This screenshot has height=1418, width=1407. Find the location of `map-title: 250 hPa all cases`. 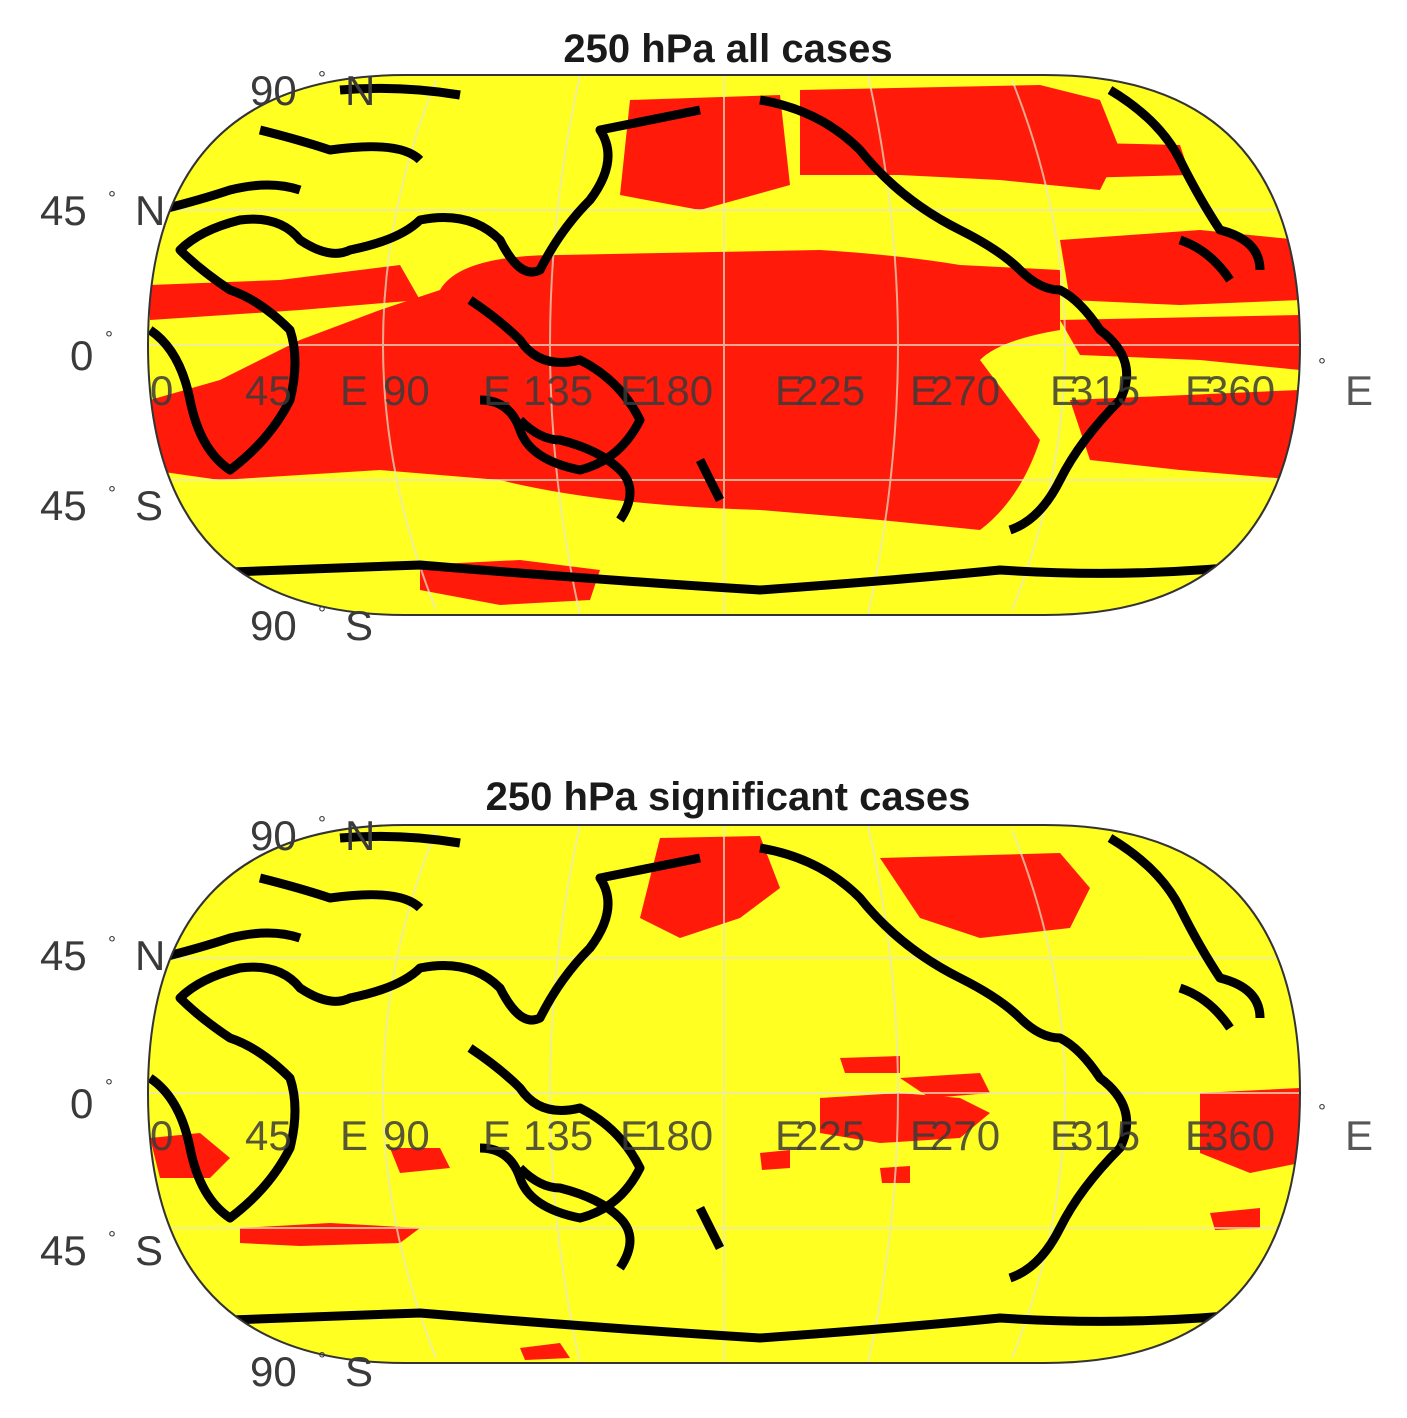

map-title: 250 hPa all cases is located at coordinates (727, 49).